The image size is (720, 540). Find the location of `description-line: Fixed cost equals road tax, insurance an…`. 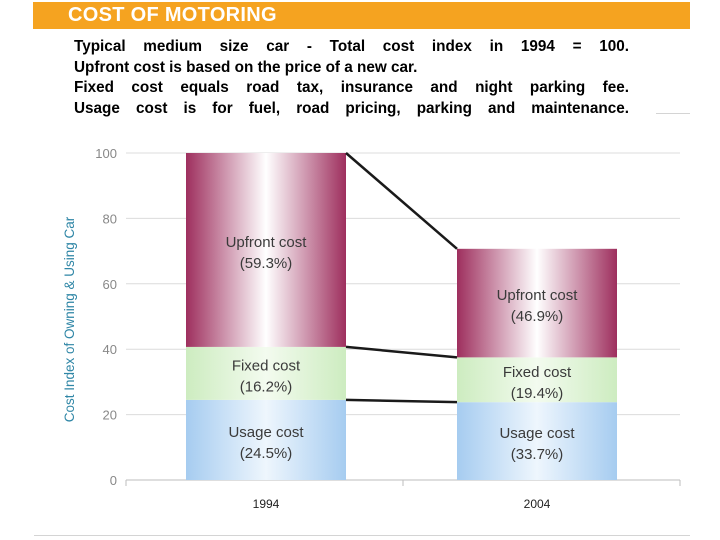

description-line: Fixed cost equals road tax, insurance an… is located at coordinates (351, 87).